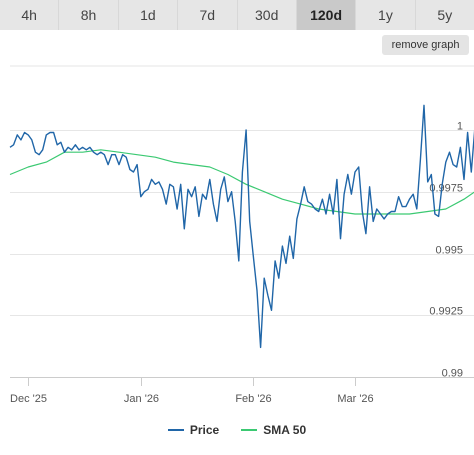 The image size is (474, 455). What do you see at coordinates (237, 430) in the screenshot?
I see `chart-legend: Price SMA 50` at bounding box center [237, 430].